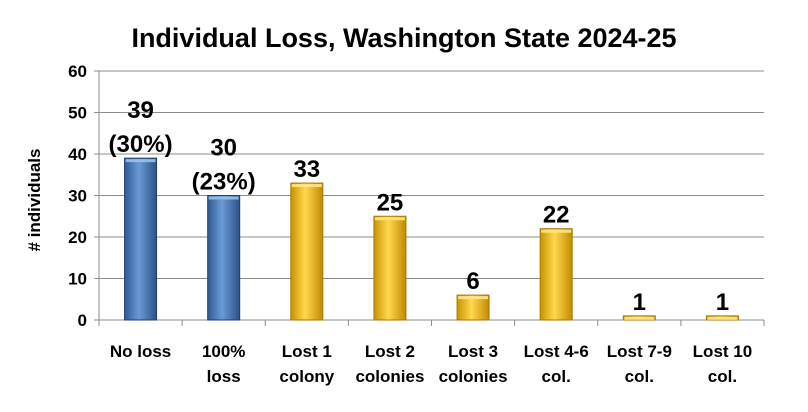  I want to click on y-tick-label: 50, so click(77, 113).